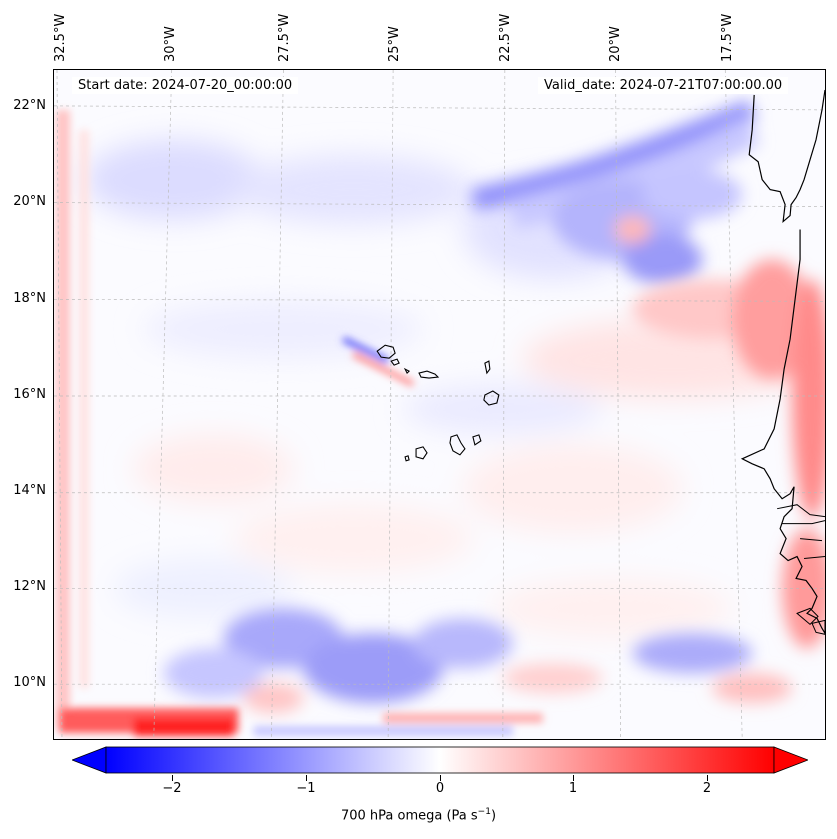 The height and width of the screenshot is (839, 837). Describe the element at coordinates (185, 85) in the screenshot. I see `start-date-label: Start date: 2024-07-20_00:00:00` at that location.